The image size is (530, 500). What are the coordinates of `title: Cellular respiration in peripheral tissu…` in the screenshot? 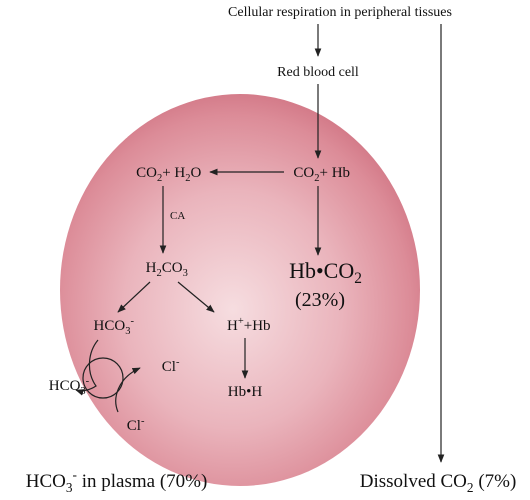 It's located at (340, 12).